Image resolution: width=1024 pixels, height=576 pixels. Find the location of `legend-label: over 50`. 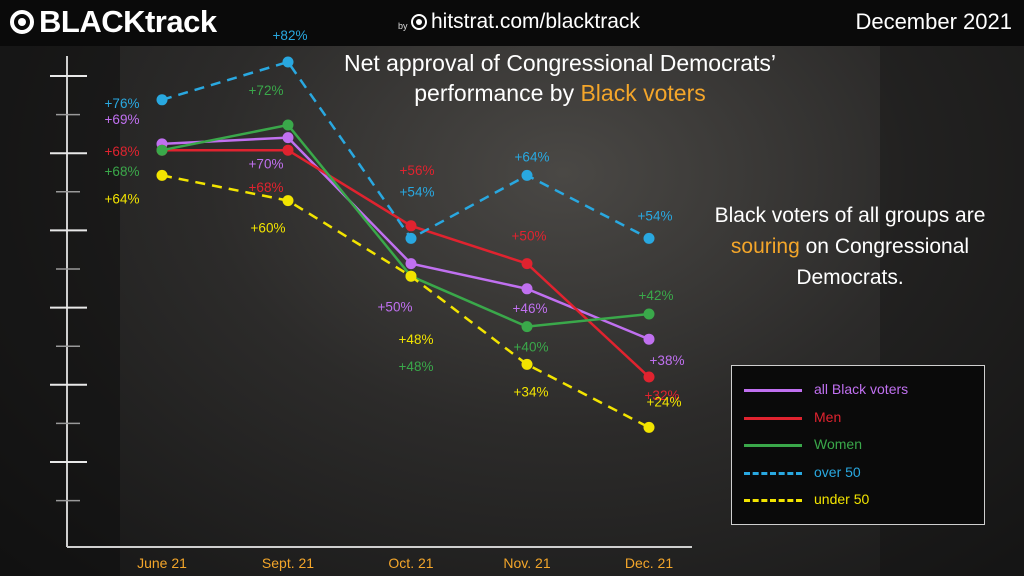

legend-label: over 50 is located at coordinates (837, 471).